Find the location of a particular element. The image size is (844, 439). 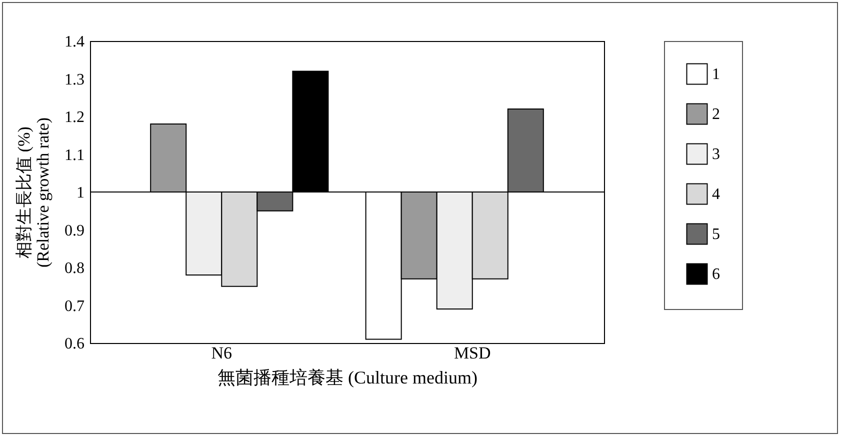

legend-label: 5 is located at coordinates (716, 234).